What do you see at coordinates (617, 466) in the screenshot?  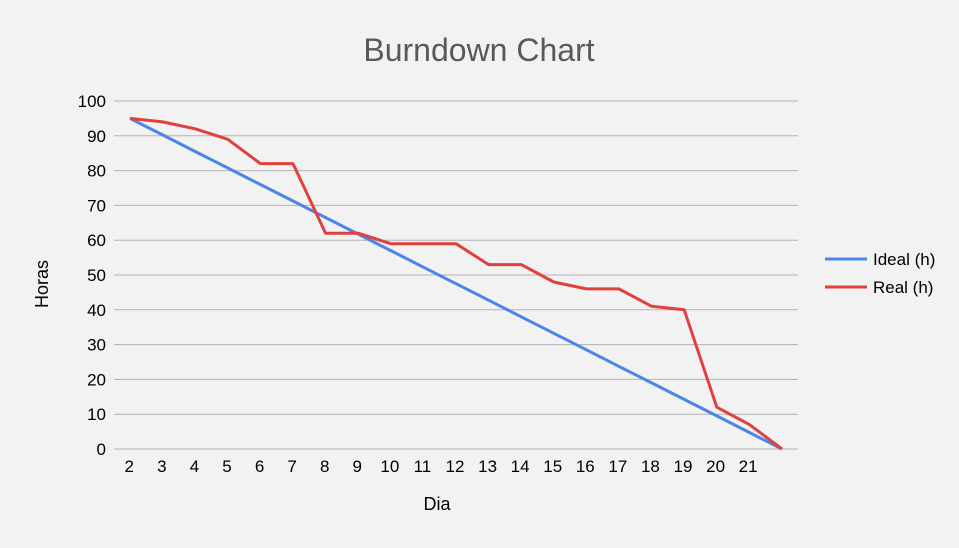 I see `x-tick-label: 17` at bounding box center [617, 466].